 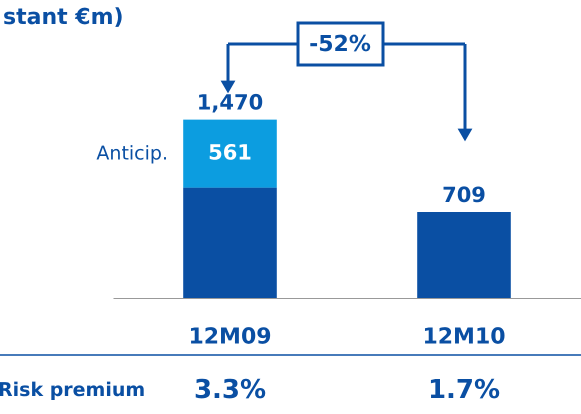 What do you see at coordinates (230, 390) in the screenshot?
I see `text: 3.3%` at bounding box center [230, 390].